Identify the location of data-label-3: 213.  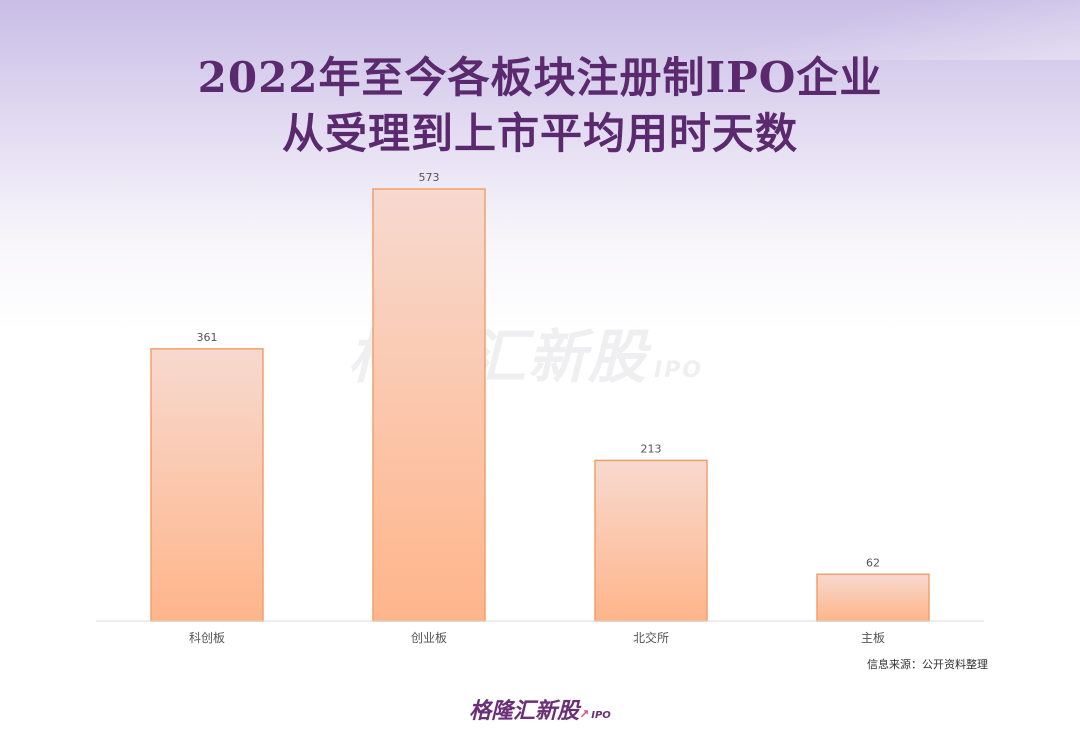
(651, 448).